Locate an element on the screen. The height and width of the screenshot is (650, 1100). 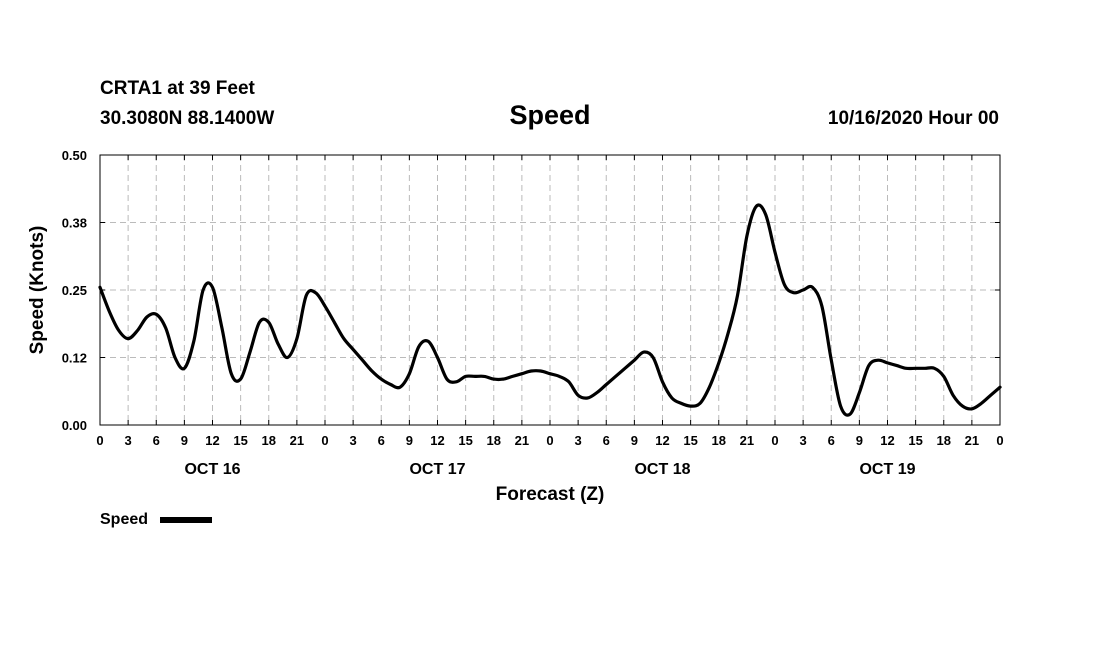
y-tick-label: 0.50 is located at coordinates (74, 155).